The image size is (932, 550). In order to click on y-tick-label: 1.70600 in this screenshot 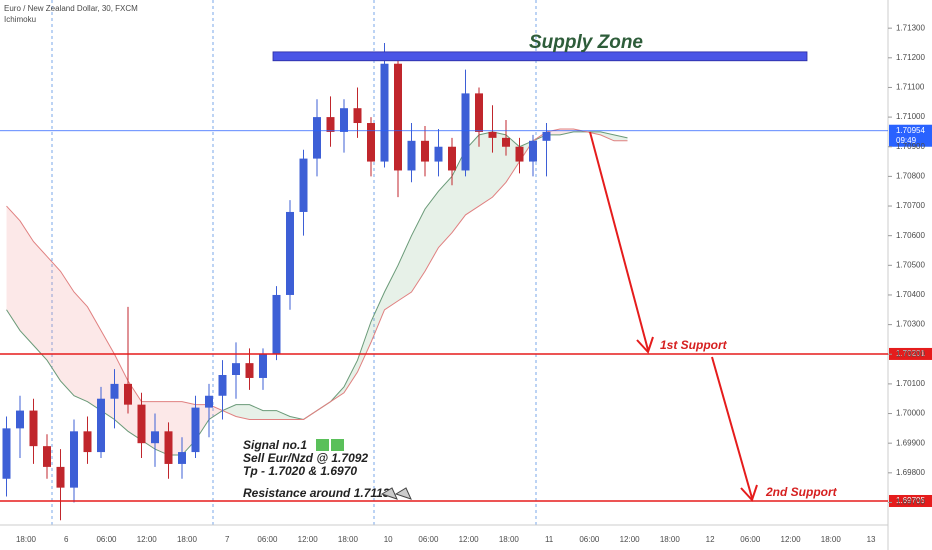, I will do `click(910, 235)`.